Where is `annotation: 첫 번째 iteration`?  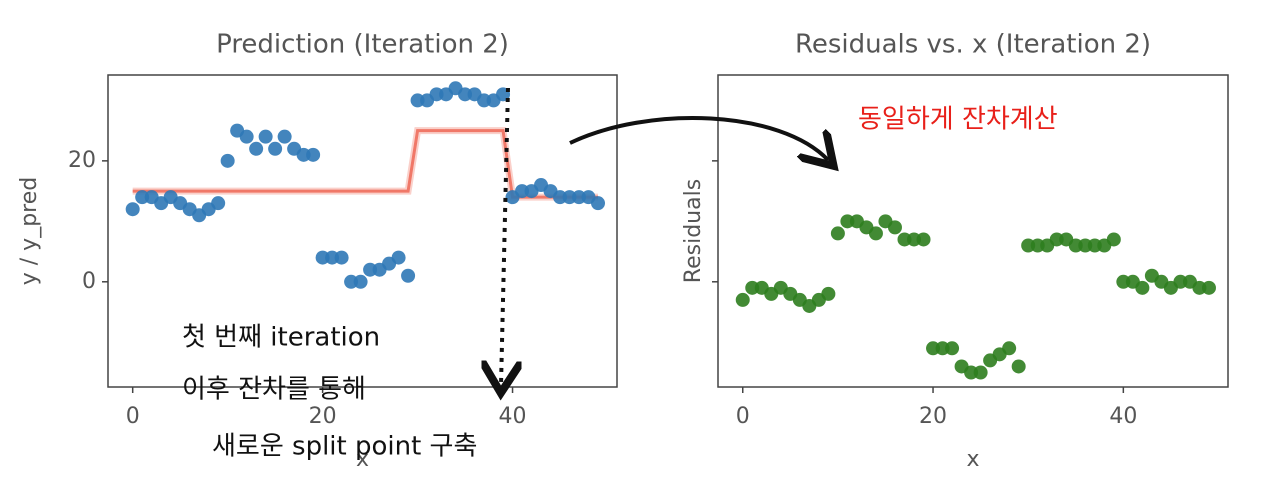 annotation: 첫 번째 iteration is located at coordinates (281, 338).